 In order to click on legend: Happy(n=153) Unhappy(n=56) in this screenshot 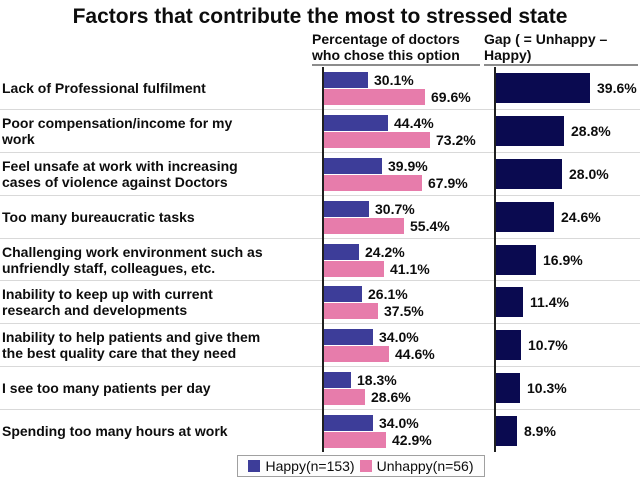, I will do `click(361, 466)`.